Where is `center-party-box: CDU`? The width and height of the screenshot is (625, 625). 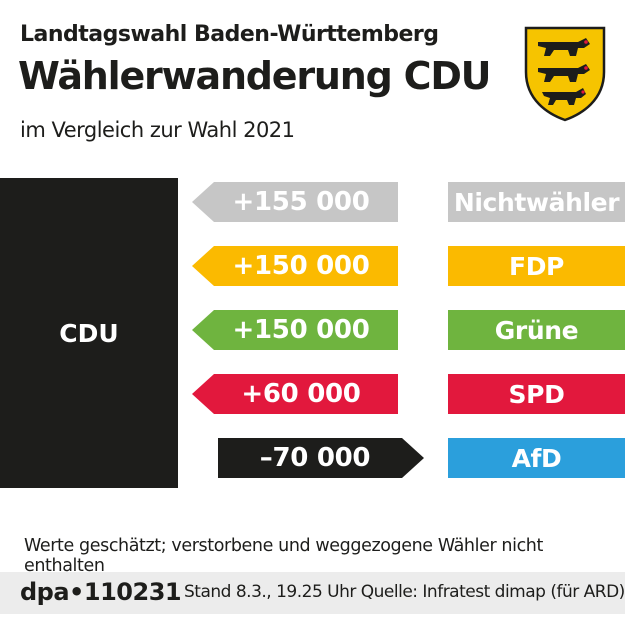
center-party-box: CDU is located at coordinates (89, 333).